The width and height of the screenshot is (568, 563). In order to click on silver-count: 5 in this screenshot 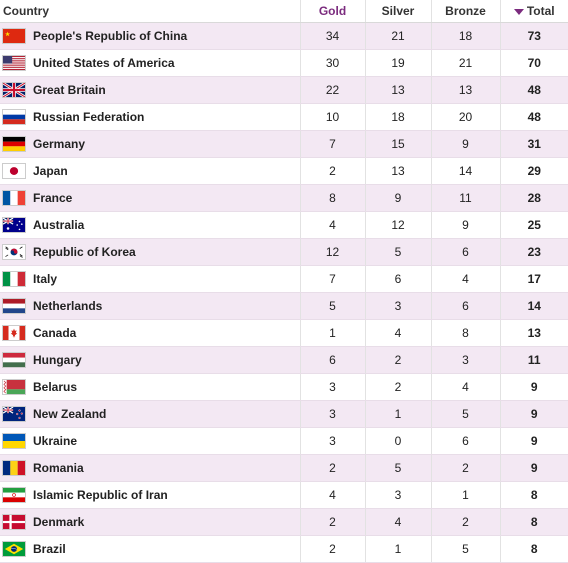, I will do `click(398, 468)`.